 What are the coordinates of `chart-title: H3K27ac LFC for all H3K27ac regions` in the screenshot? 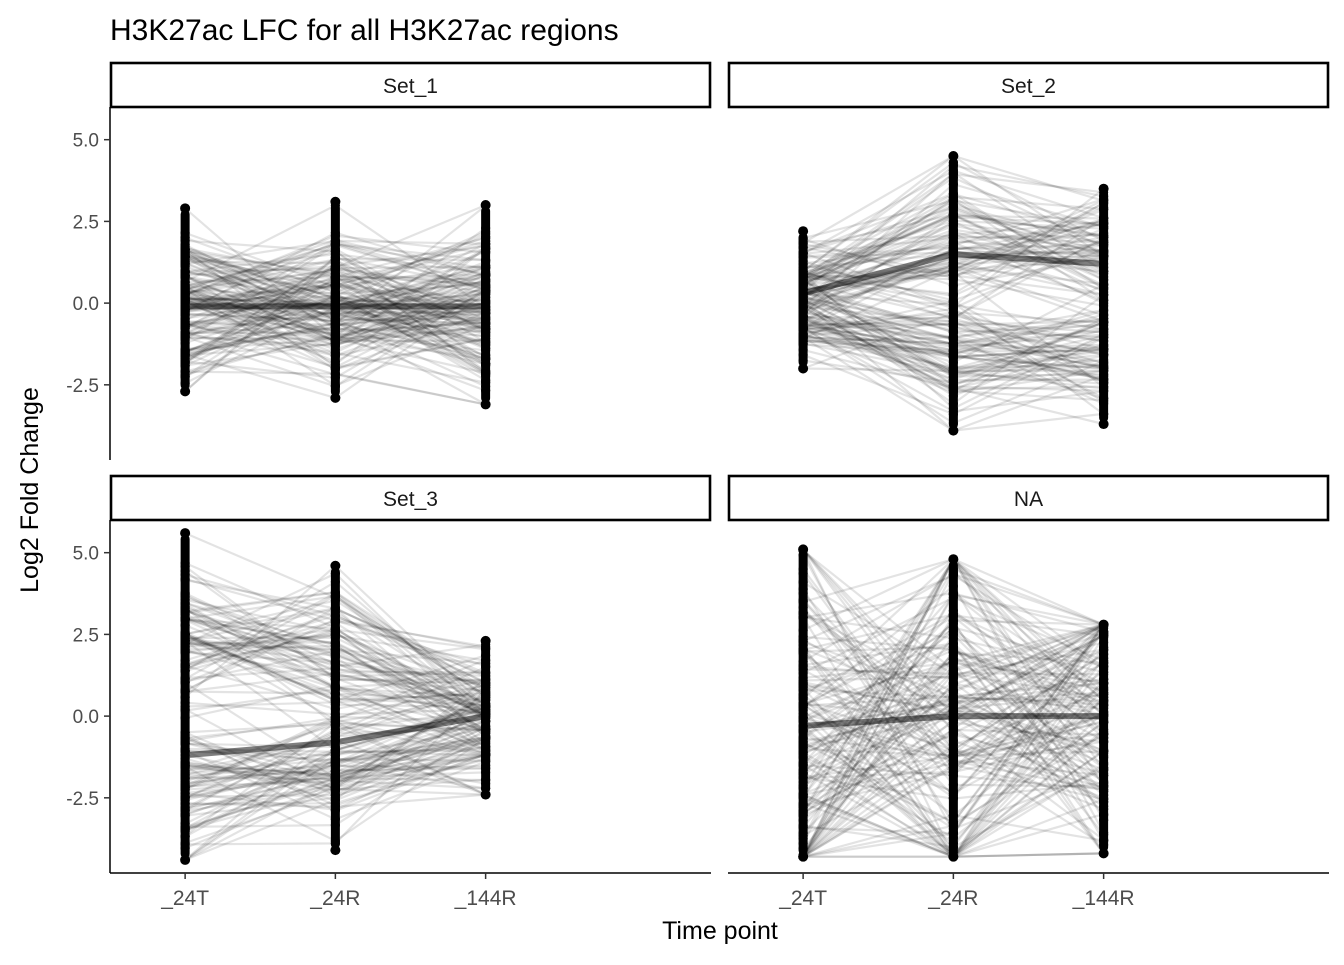 It's located at (364, 30).